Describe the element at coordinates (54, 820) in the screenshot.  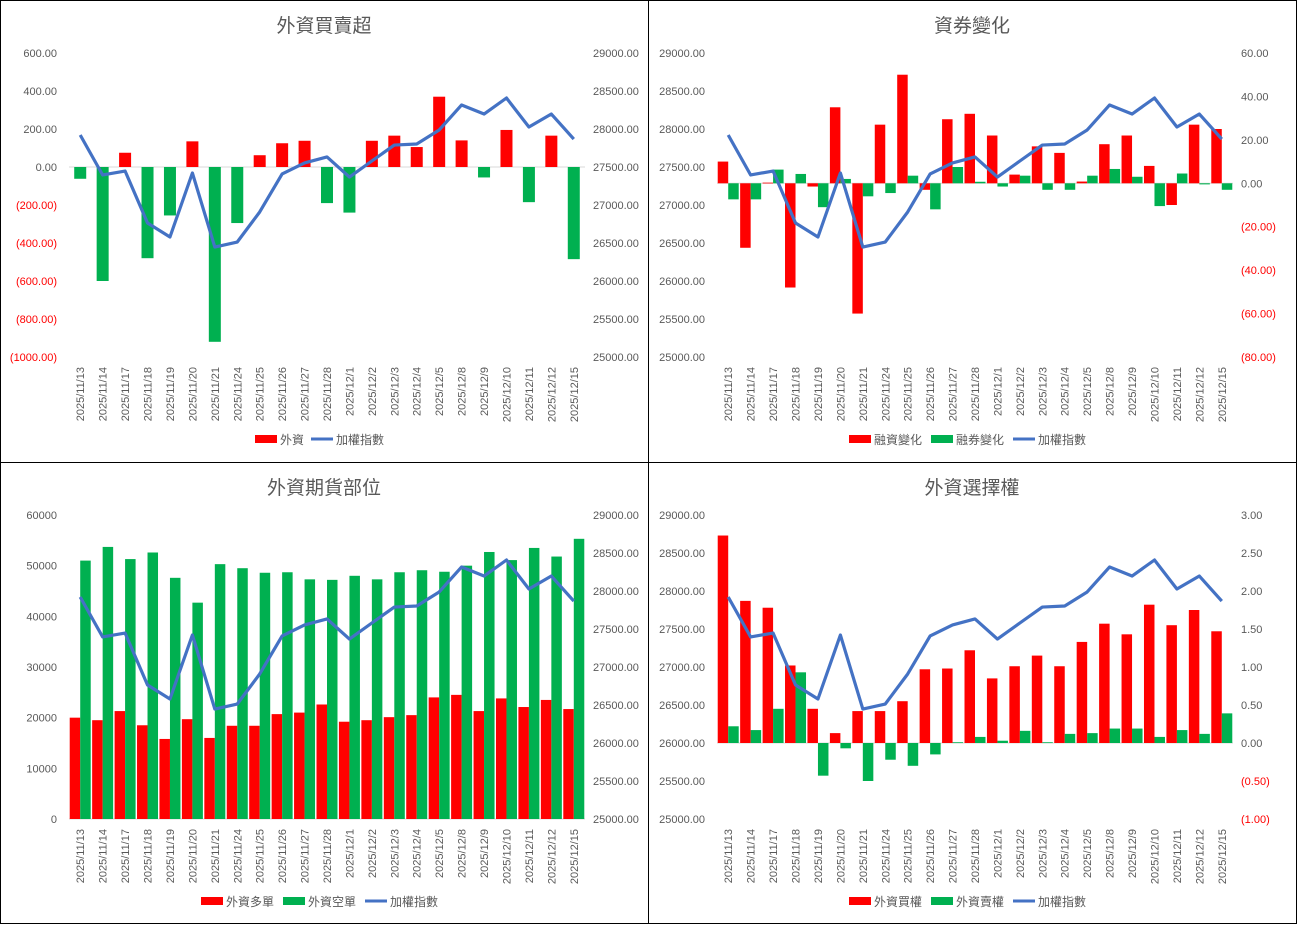
I see `left-axis-tick-label: 0` at that location.